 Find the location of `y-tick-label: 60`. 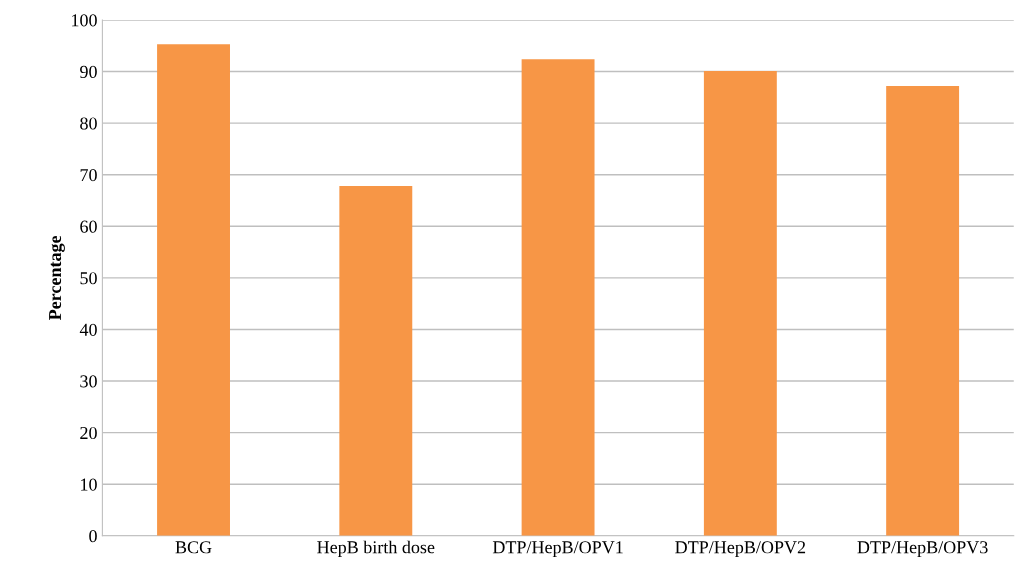

y-tick-label: 60 is located at coordinates (88, 226).